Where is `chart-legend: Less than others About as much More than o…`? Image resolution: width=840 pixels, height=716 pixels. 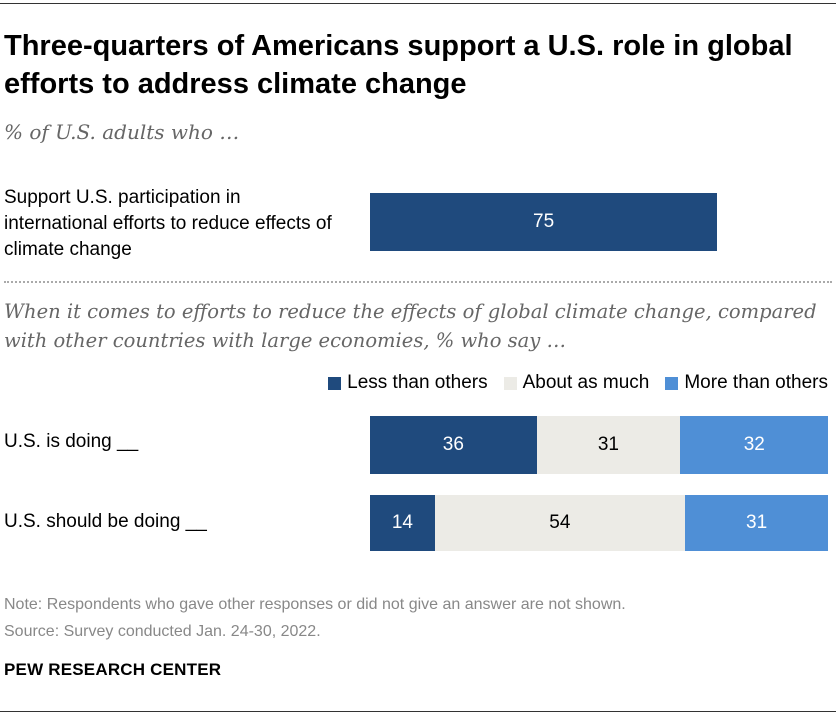
chart-legend: Less than others About as much More than o… is located at coordinates (570, 383).